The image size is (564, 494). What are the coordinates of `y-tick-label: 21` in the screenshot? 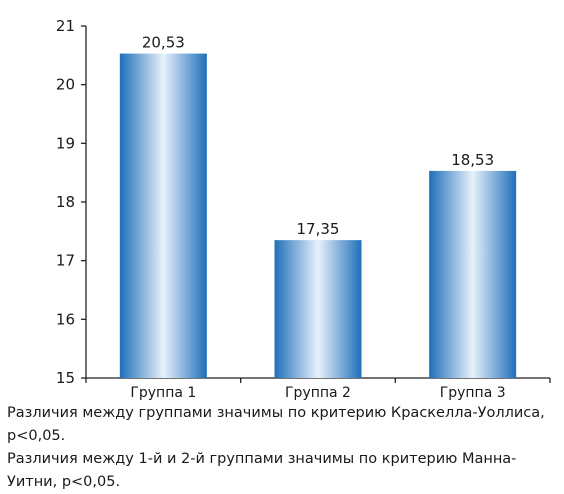 It's located at (65, 26).